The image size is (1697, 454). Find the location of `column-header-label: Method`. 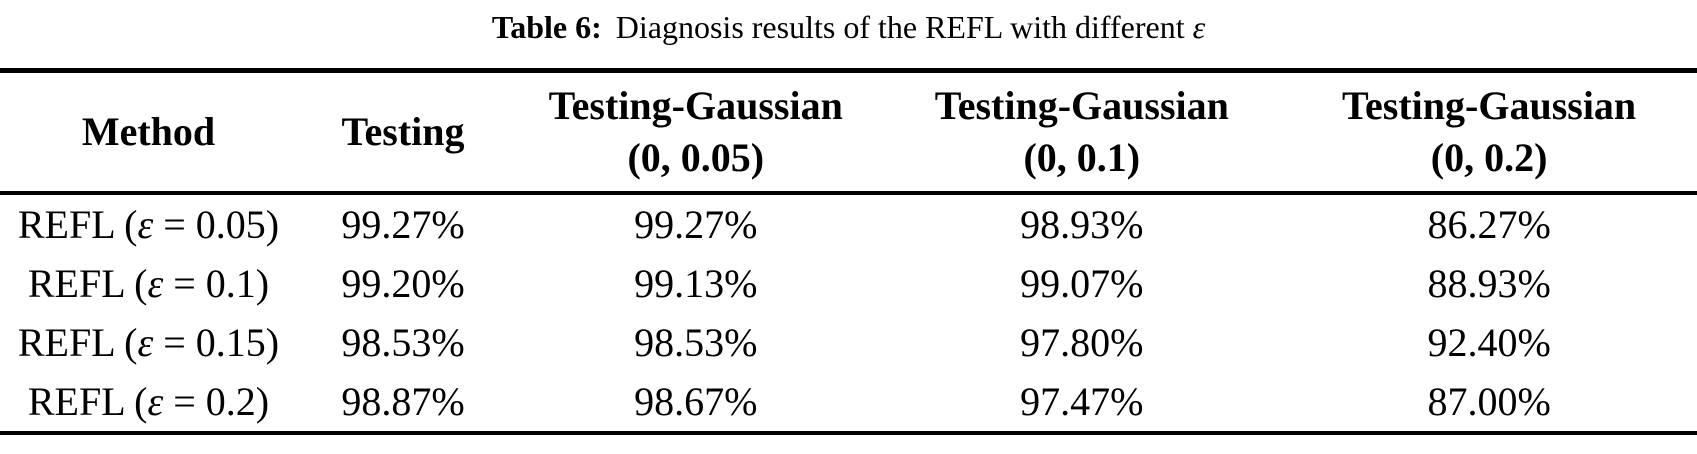

column-header-label: Method is located at coordinates (148, 131).